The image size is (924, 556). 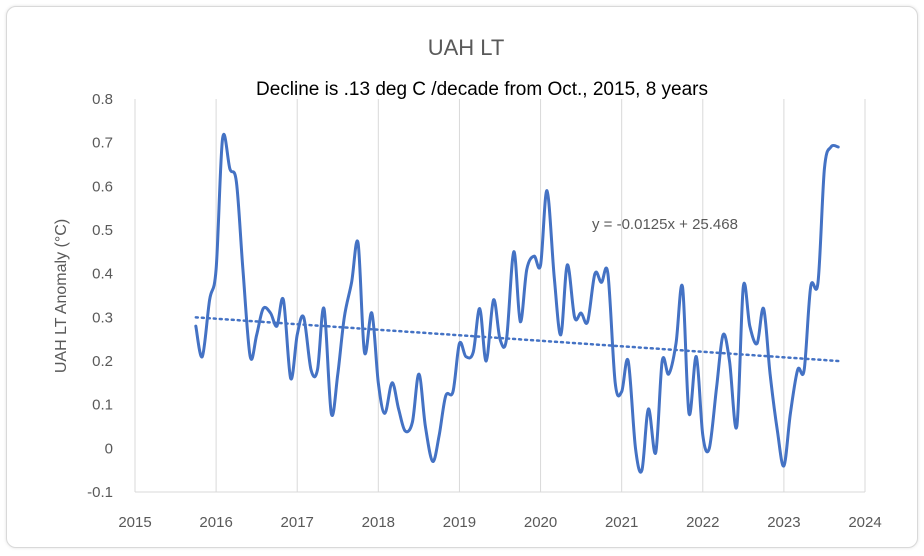 I want to click on x-tick-label: 2017, so click(x=297, y=522).